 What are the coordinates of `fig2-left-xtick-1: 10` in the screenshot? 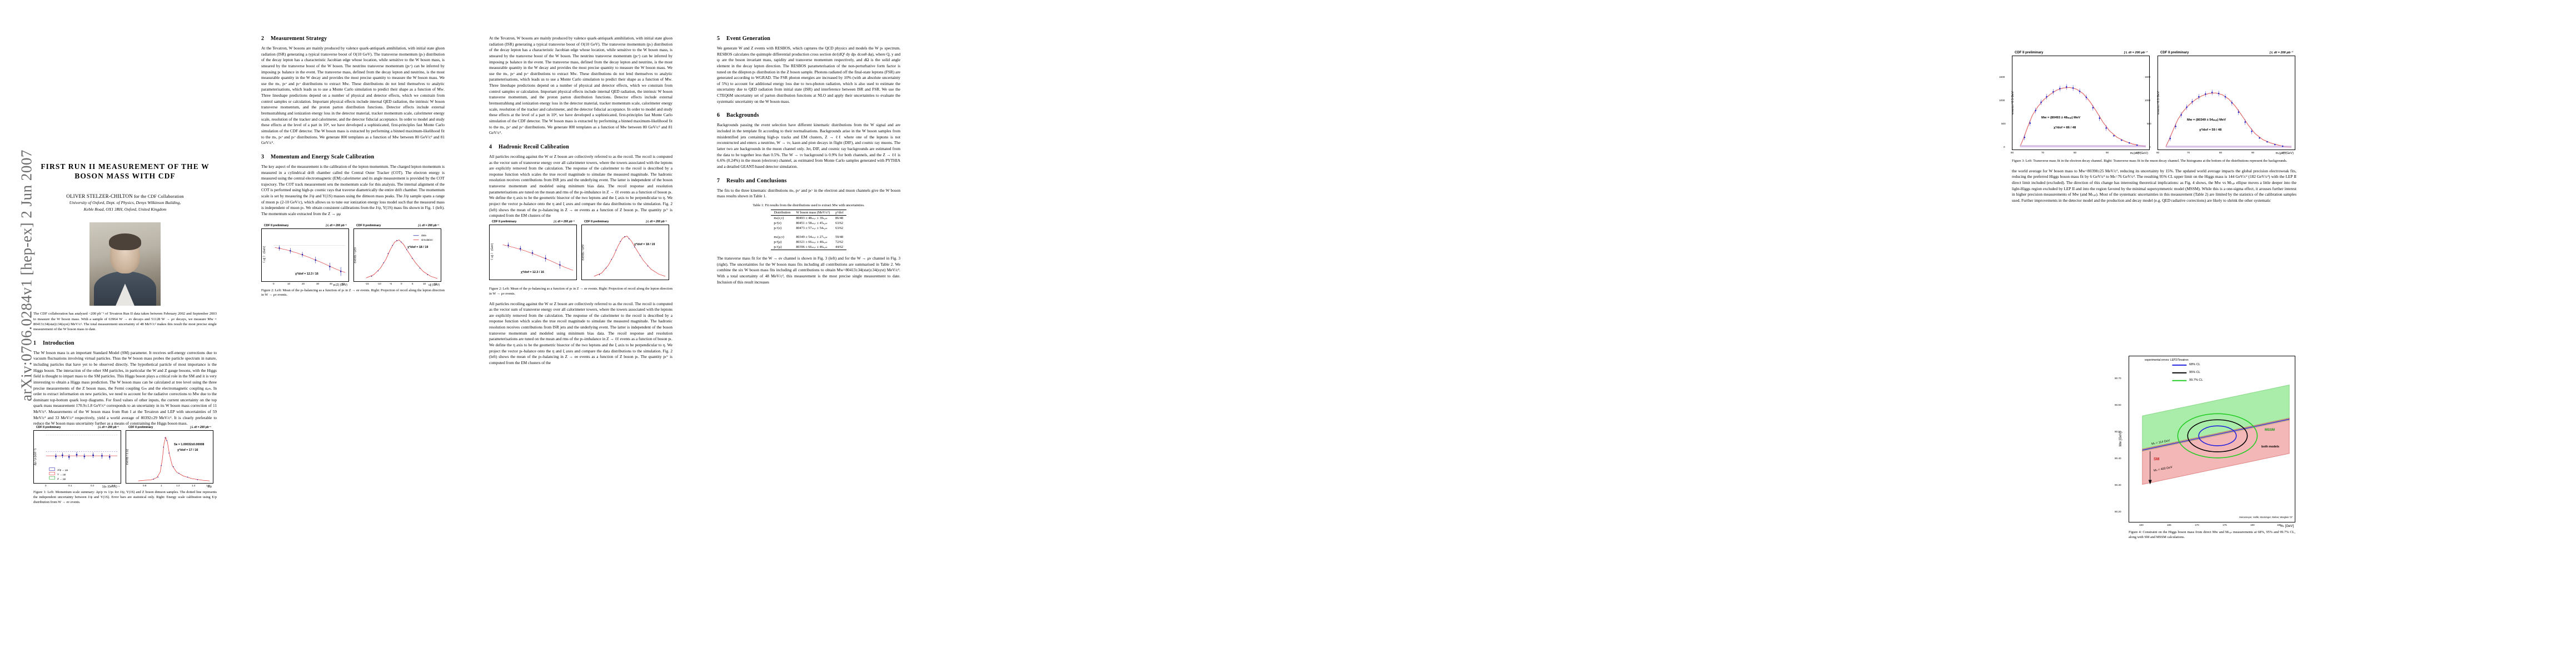 It's located at (289, 283).